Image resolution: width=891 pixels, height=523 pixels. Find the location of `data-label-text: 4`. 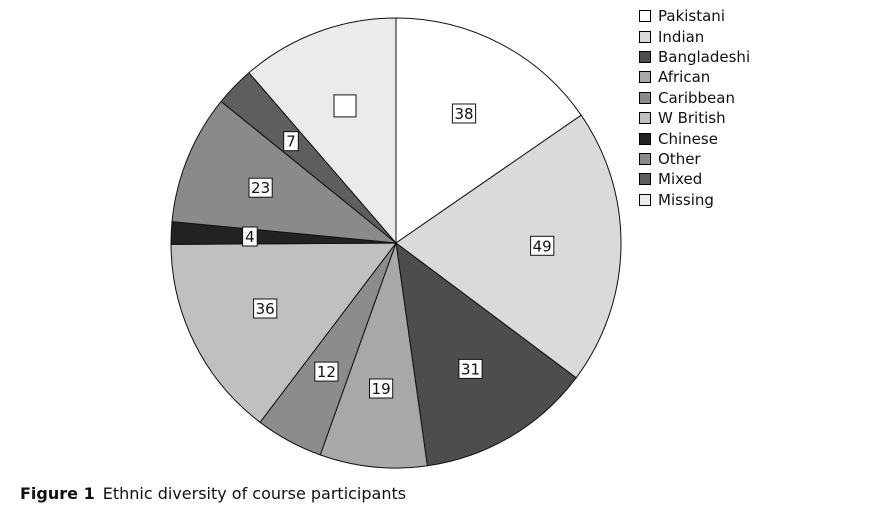

data-label-text: 4 is located at coordinates (250, 237).